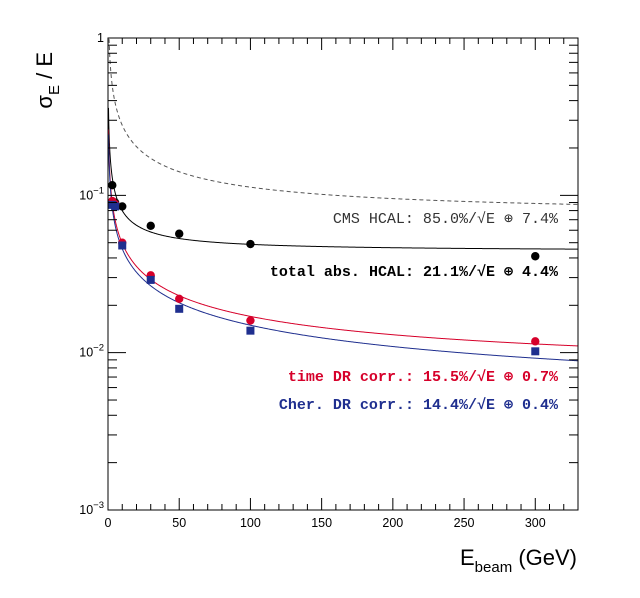 This screenshot has width=640, height=598. I want to click on legend-entry: CMS HCAL: 85.0%/√E ⊕ 7.4%, so click(446, 219).